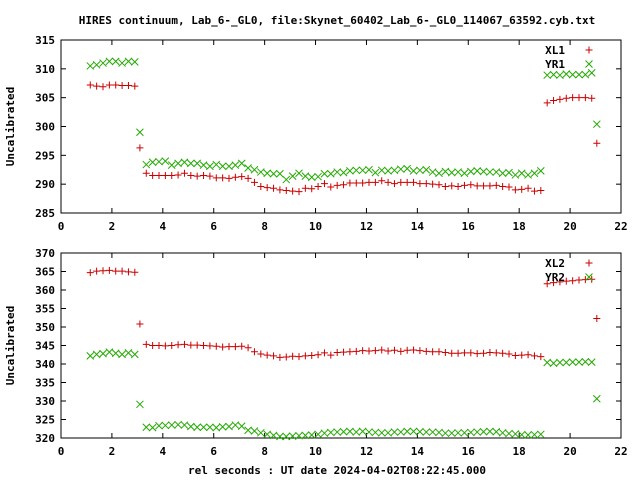 This screenshot has height=484, width=640. I want to click on x-tick-label: 22, so click(620, 226).